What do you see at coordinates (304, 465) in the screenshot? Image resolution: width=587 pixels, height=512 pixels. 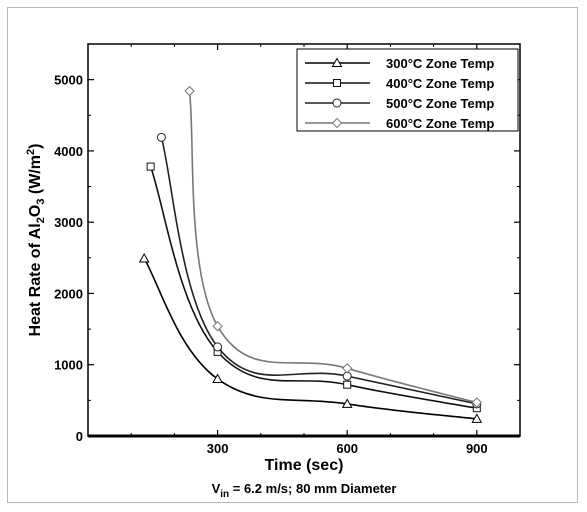 I see `x-axis-title: Time (sec)` at bounding box center [304, 465].